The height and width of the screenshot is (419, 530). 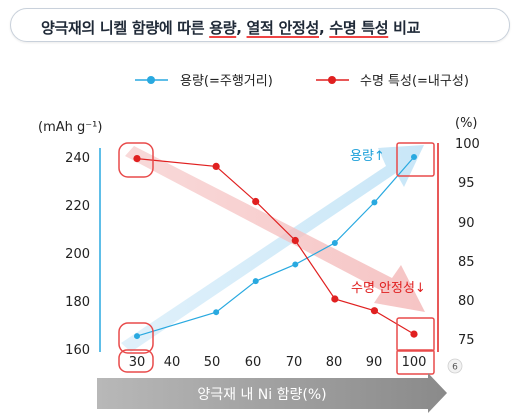 I want to click on right-tick-label: 75, so click(x=466, y=340).